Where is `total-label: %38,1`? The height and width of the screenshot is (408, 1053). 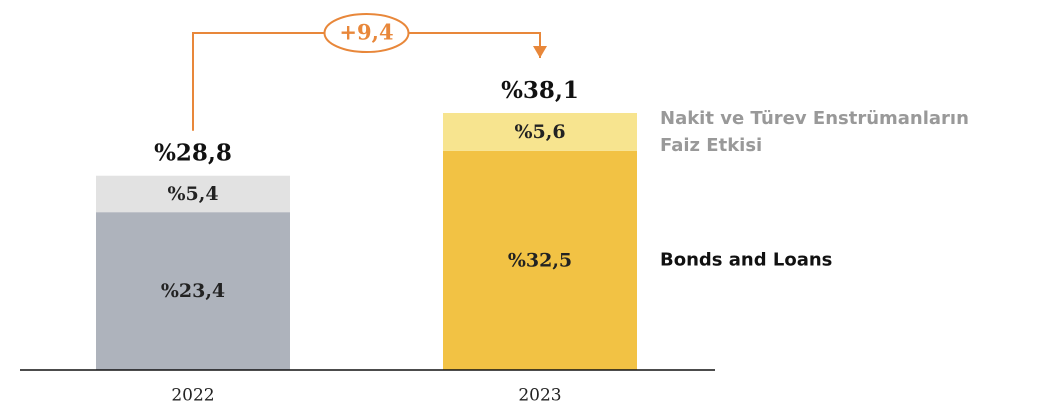
total-label: %38,1 is located at coordinates (540, 90).